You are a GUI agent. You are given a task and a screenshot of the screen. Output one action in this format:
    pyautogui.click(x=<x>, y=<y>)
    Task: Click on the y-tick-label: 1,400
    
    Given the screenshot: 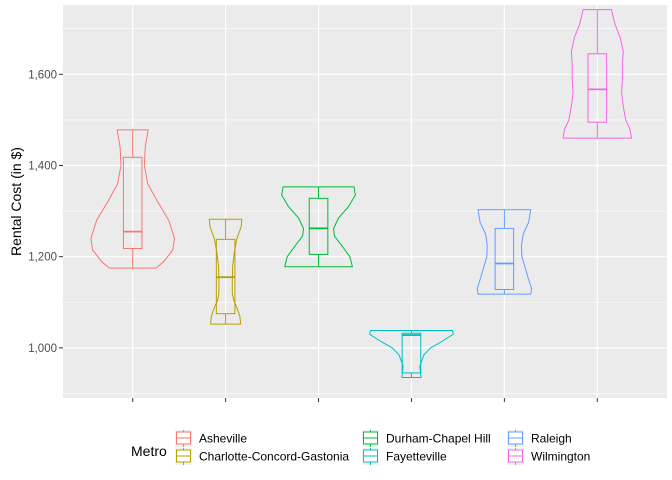 What is the action you would take?
    pyautogui.click(x=42, y=166)
    